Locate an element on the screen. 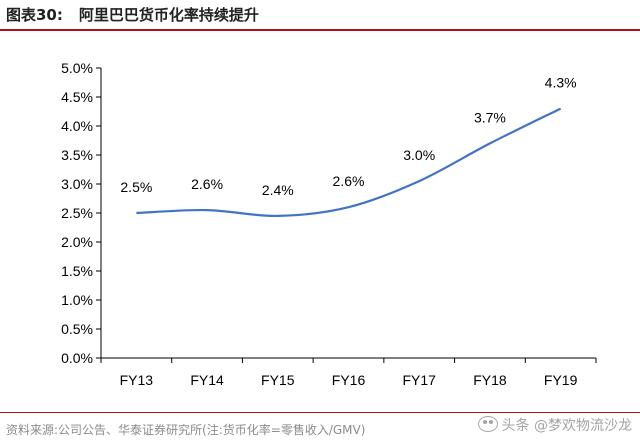 The image size is (640, 447). x-axis: FY13 FY14 FY15 FY16 FY17 FY18 FY19 is located at coordinates (348, 372).